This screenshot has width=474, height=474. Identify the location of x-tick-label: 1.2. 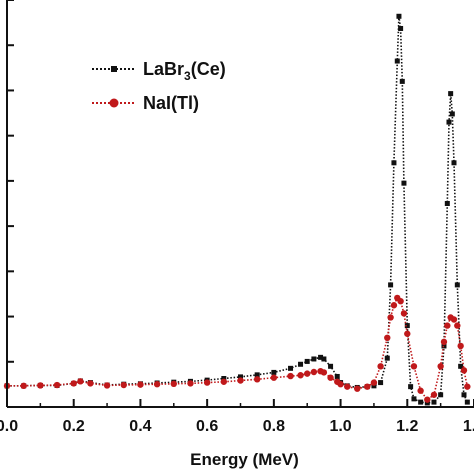
(407, 426).